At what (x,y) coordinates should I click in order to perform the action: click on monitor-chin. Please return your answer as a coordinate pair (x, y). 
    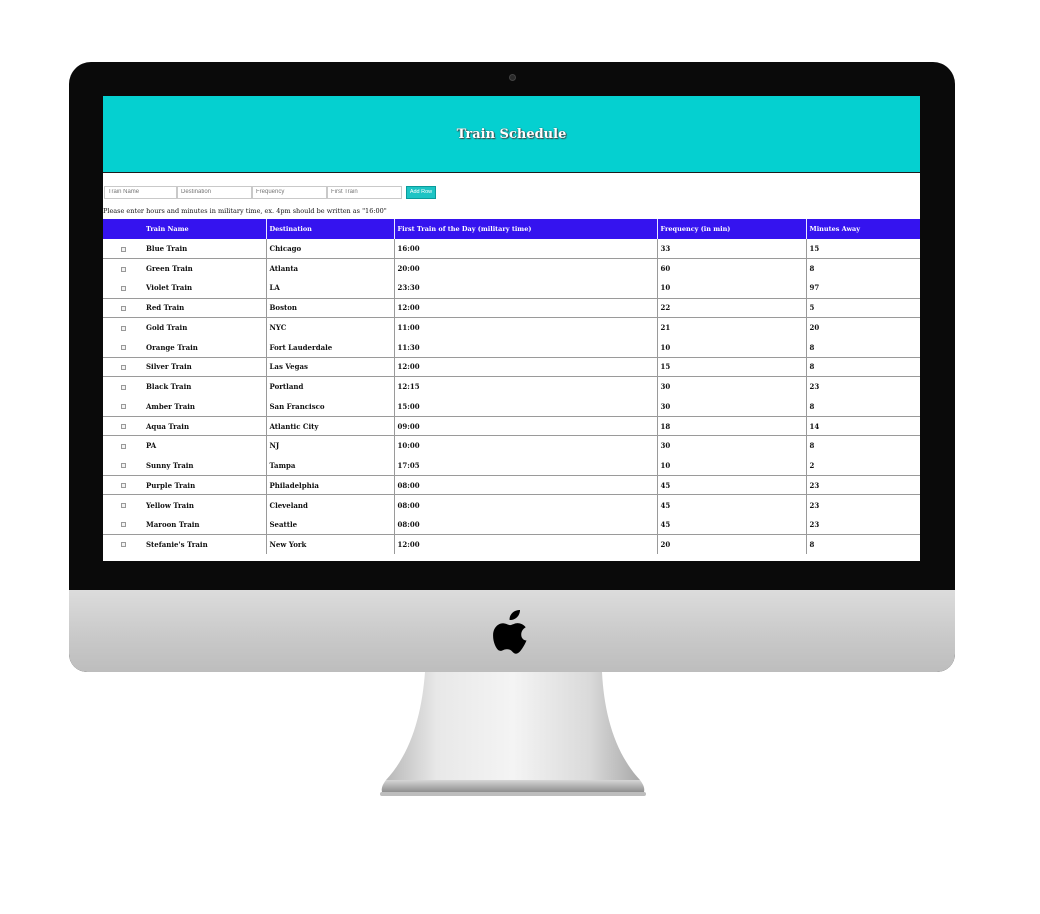
    Looking at the image, I should click on (512, 631).